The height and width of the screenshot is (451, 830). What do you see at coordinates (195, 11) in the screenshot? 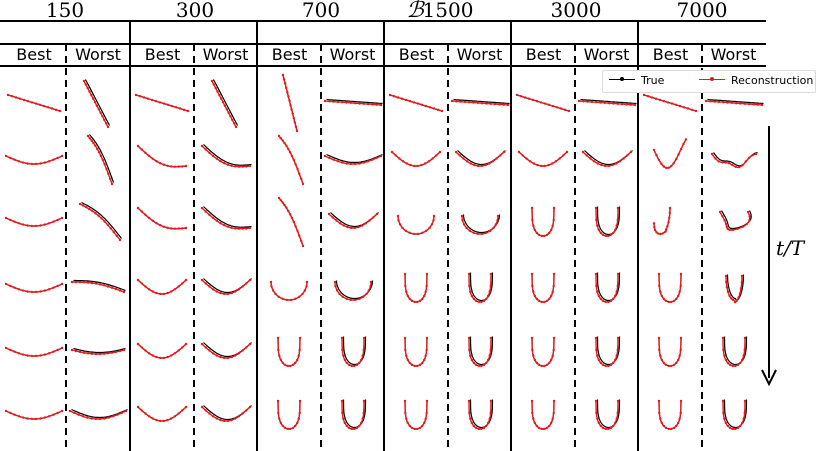
I see `budget-label-300: 300` at bounding box center [195, 11].